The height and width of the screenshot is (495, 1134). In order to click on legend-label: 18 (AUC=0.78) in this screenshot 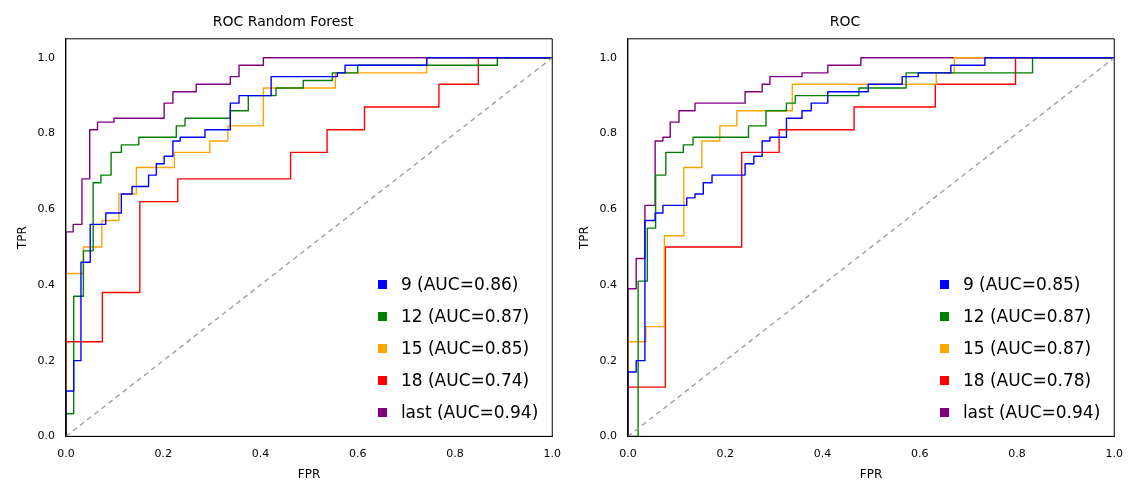, I will do `click(1027, 381)`.